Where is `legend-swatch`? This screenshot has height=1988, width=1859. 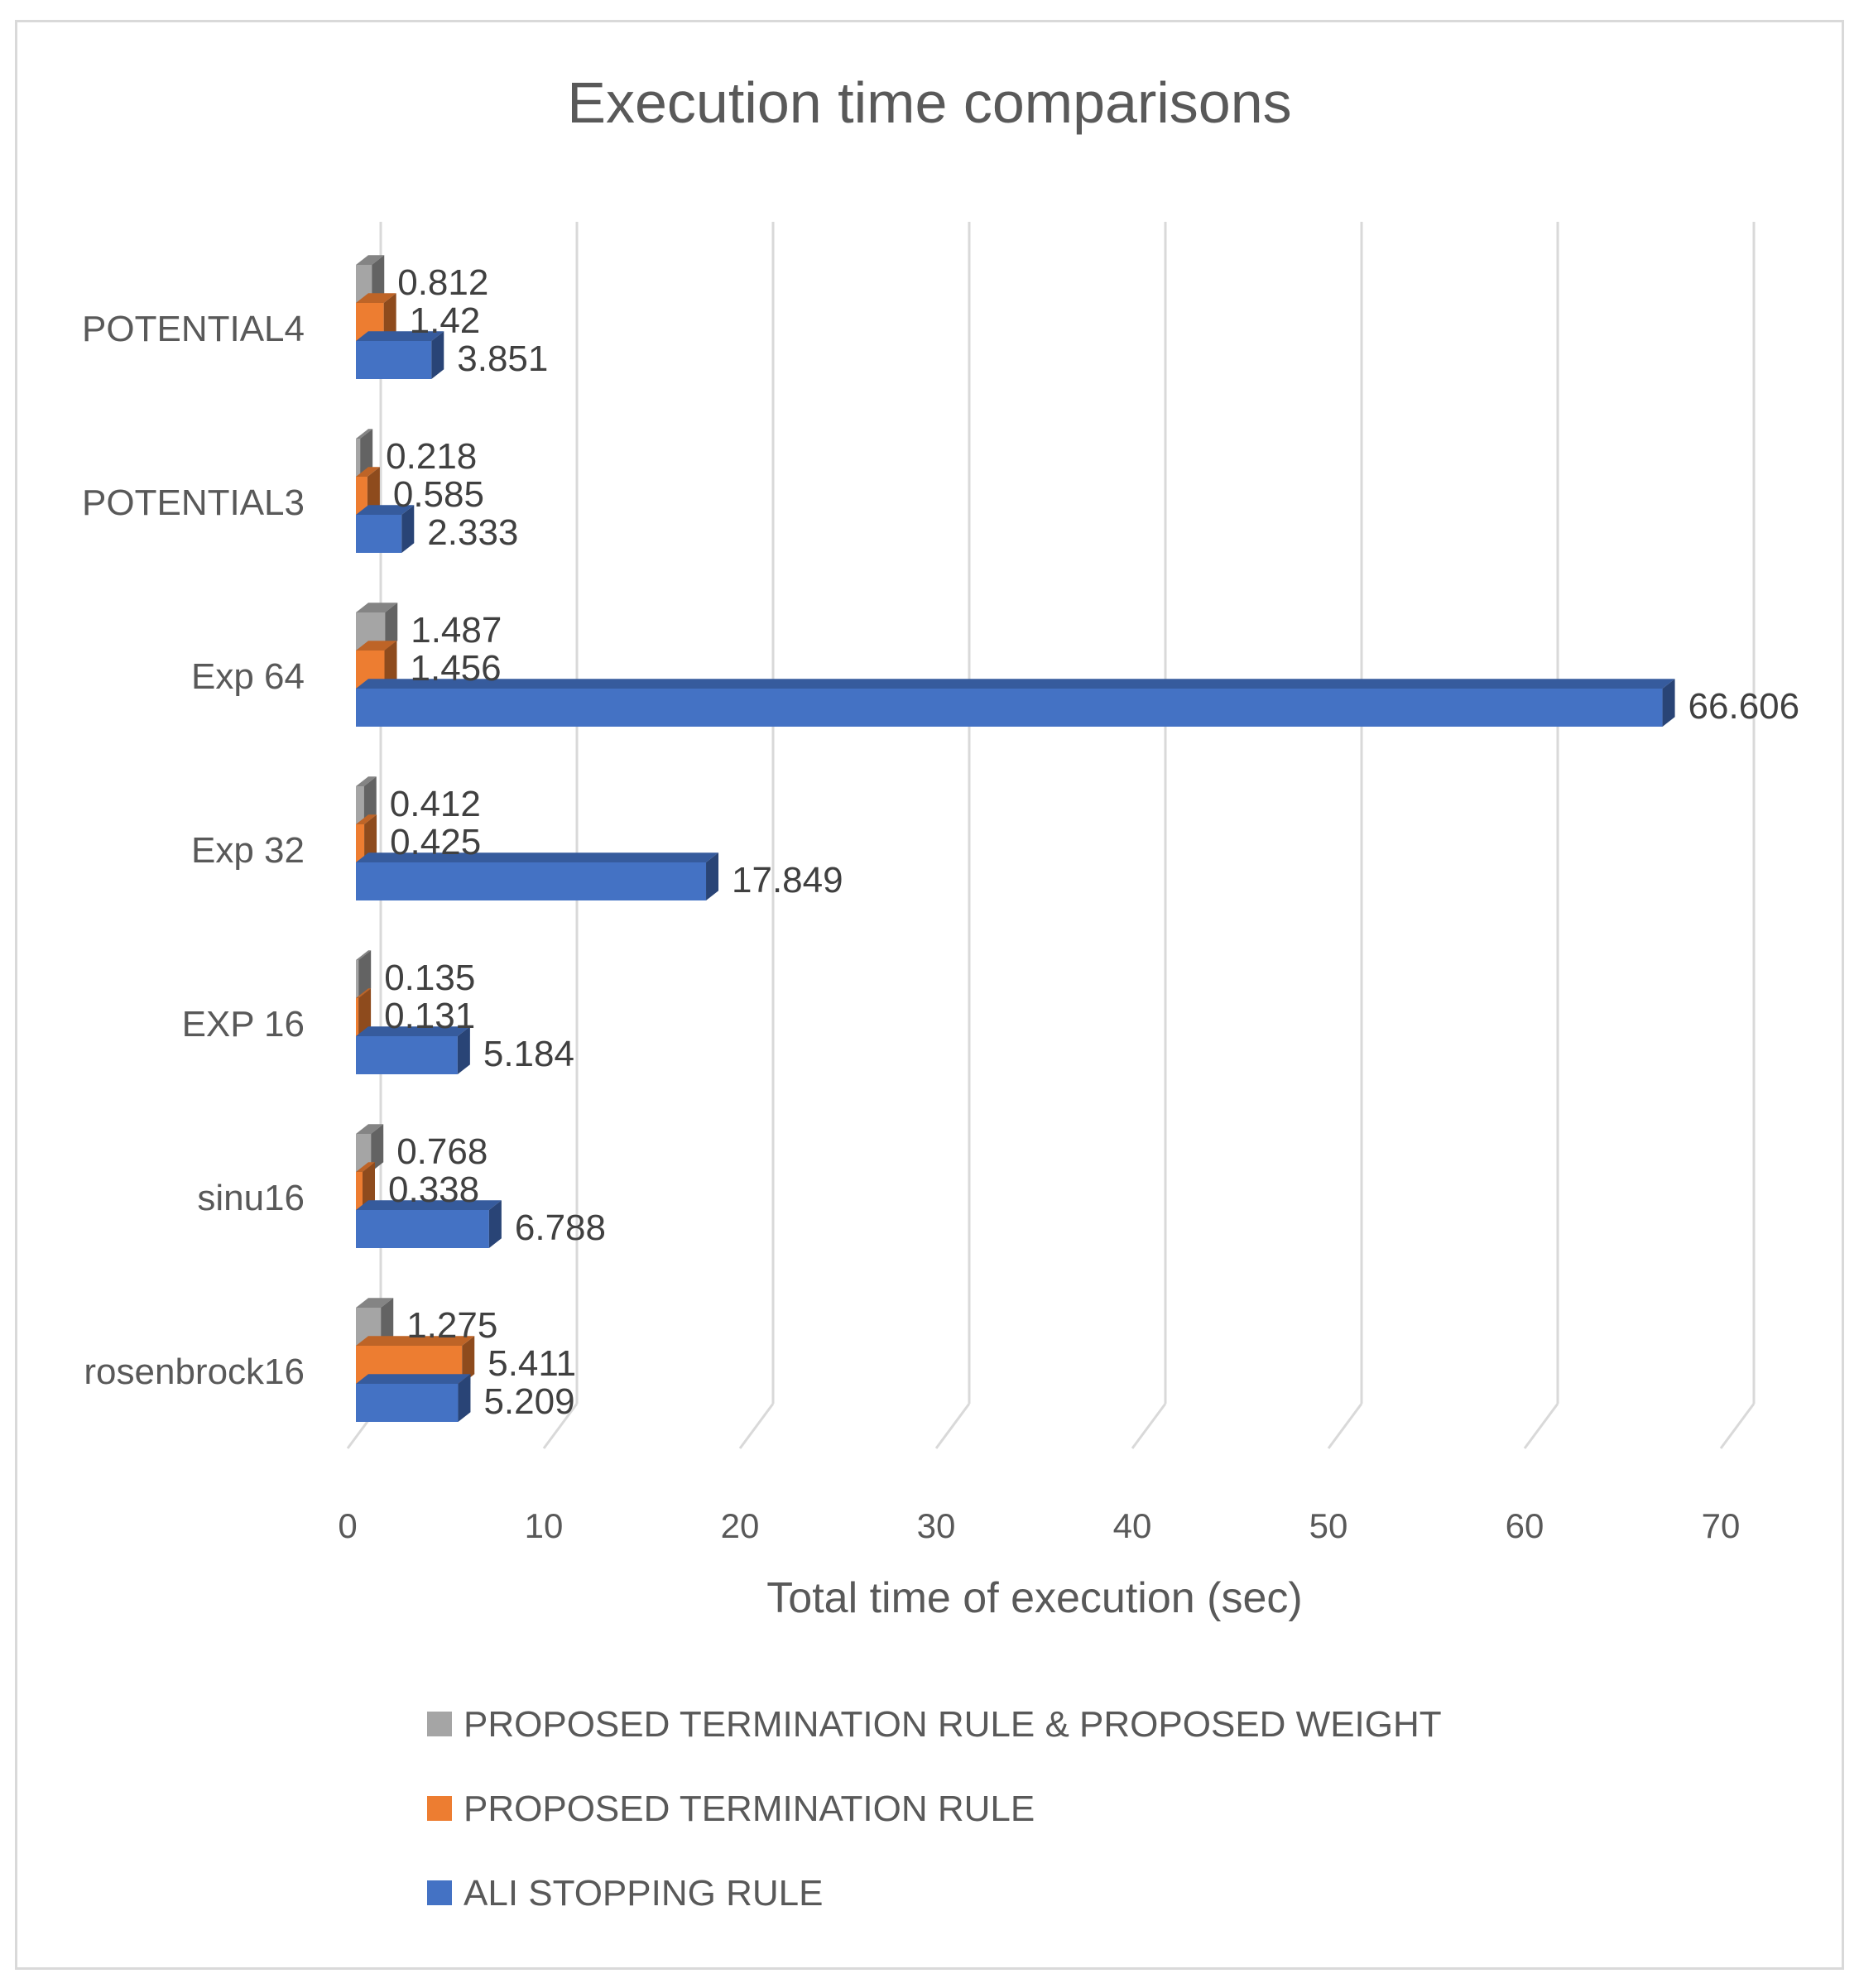
legend-swatch is located at coordinates (439, 1809).